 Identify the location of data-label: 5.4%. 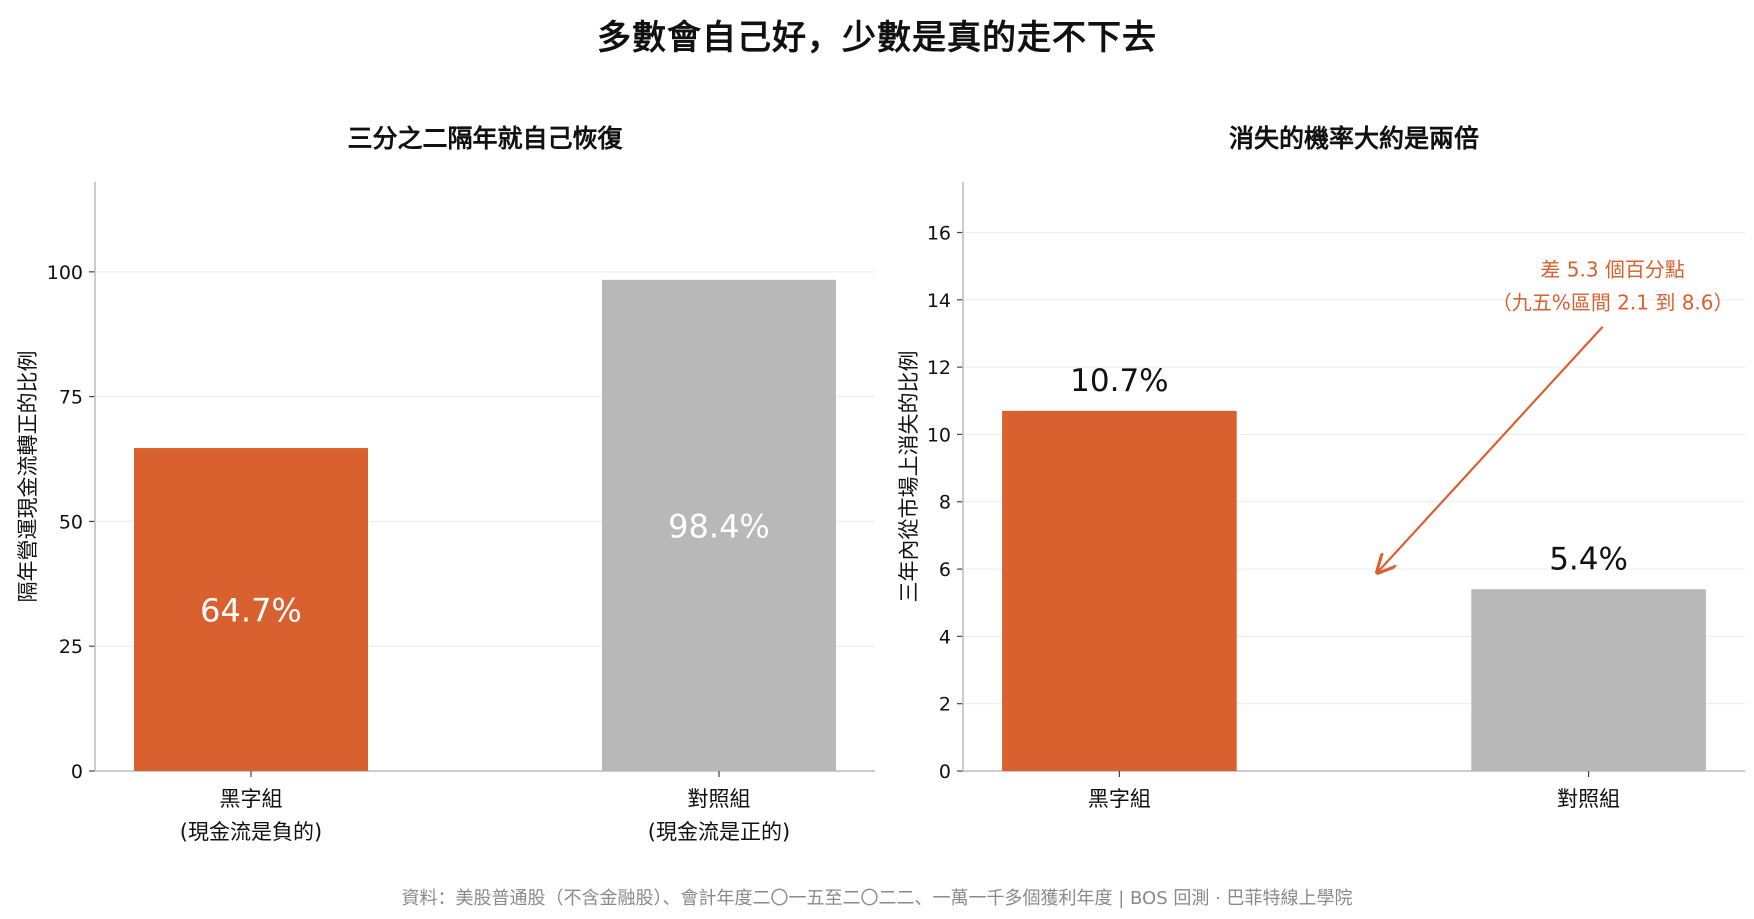
(1588, 559).